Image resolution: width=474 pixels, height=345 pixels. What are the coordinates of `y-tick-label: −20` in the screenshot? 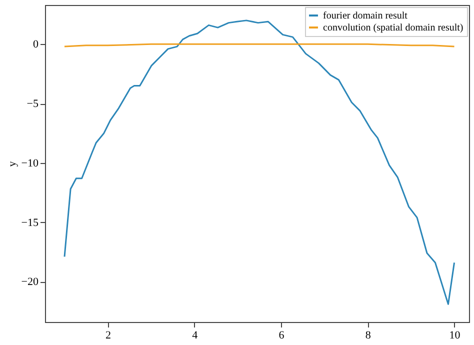 It's located at (30, 282).